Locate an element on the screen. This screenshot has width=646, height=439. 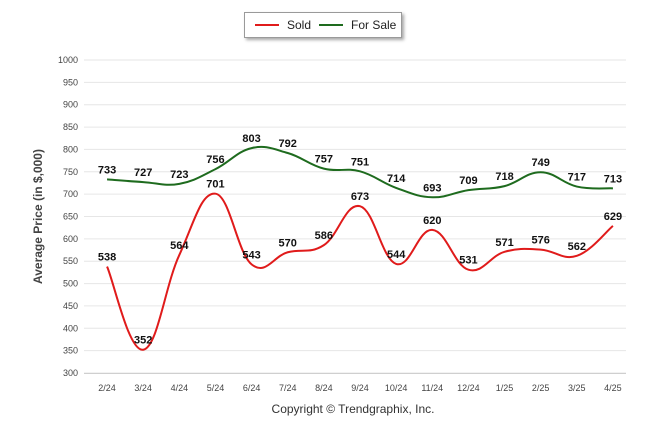
data-label-sold-2: 564 is located at coordinates (179, 246).